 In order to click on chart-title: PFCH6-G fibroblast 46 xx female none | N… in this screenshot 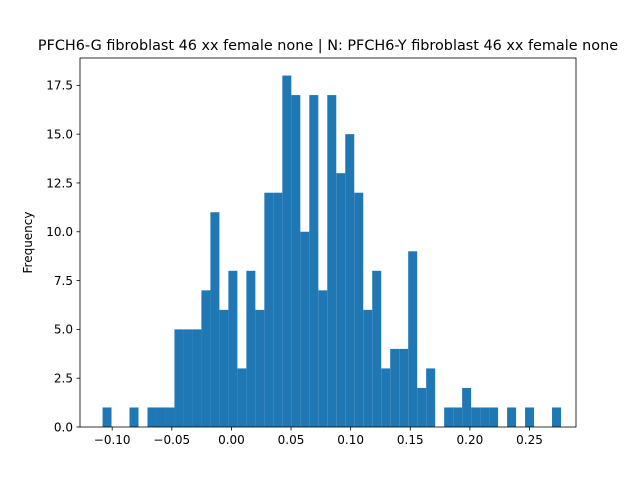, I will do `click(328, 46)`.